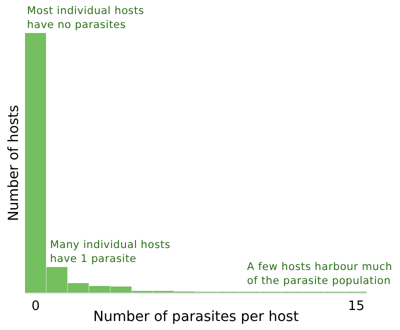  Describe the element at coordinates (14, 163) in the screenshot. I see `y-axis-title: Number of hosts` at that location.